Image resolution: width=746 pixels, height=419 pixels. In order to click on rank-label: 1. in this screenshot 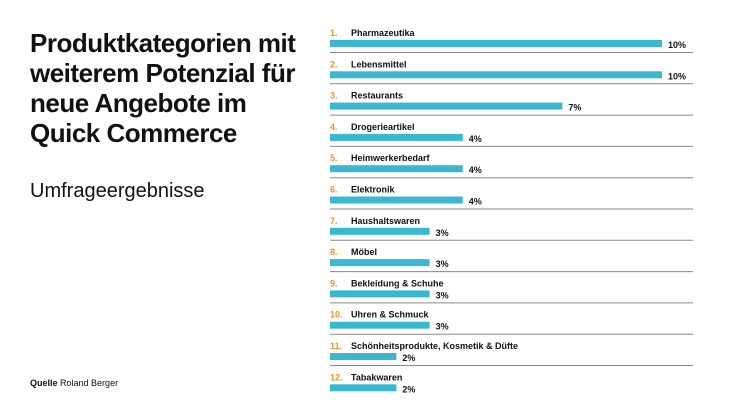, I will do `click(334, 33)`.